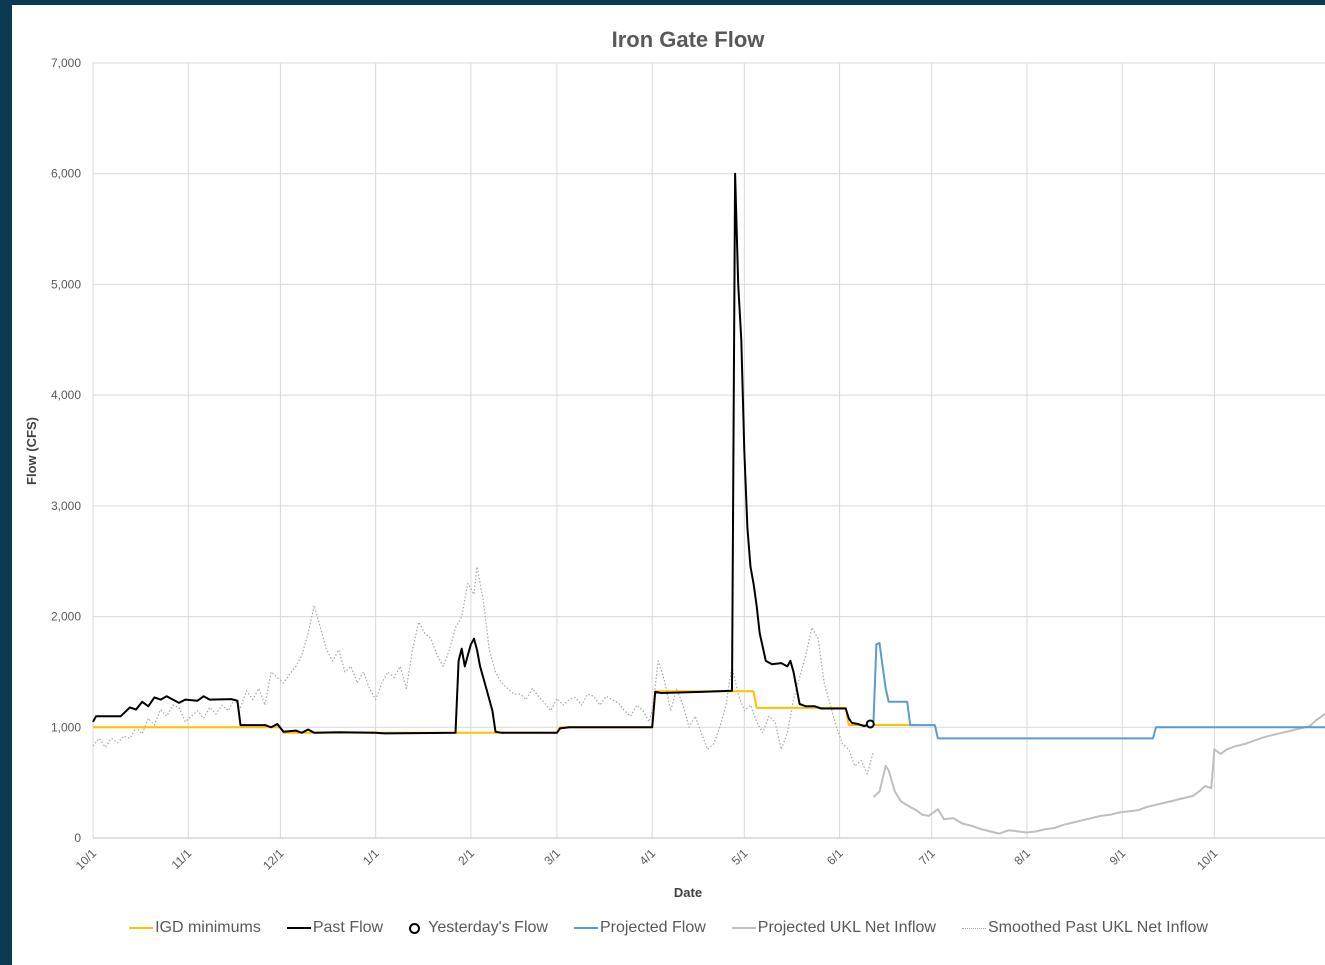 The height and width of the screenshot is (965, 1325). What do you see at coordinates (66, 506) in the screenshot?
I see `y-tick-label: 3,000` at bounding box center [66, 506].